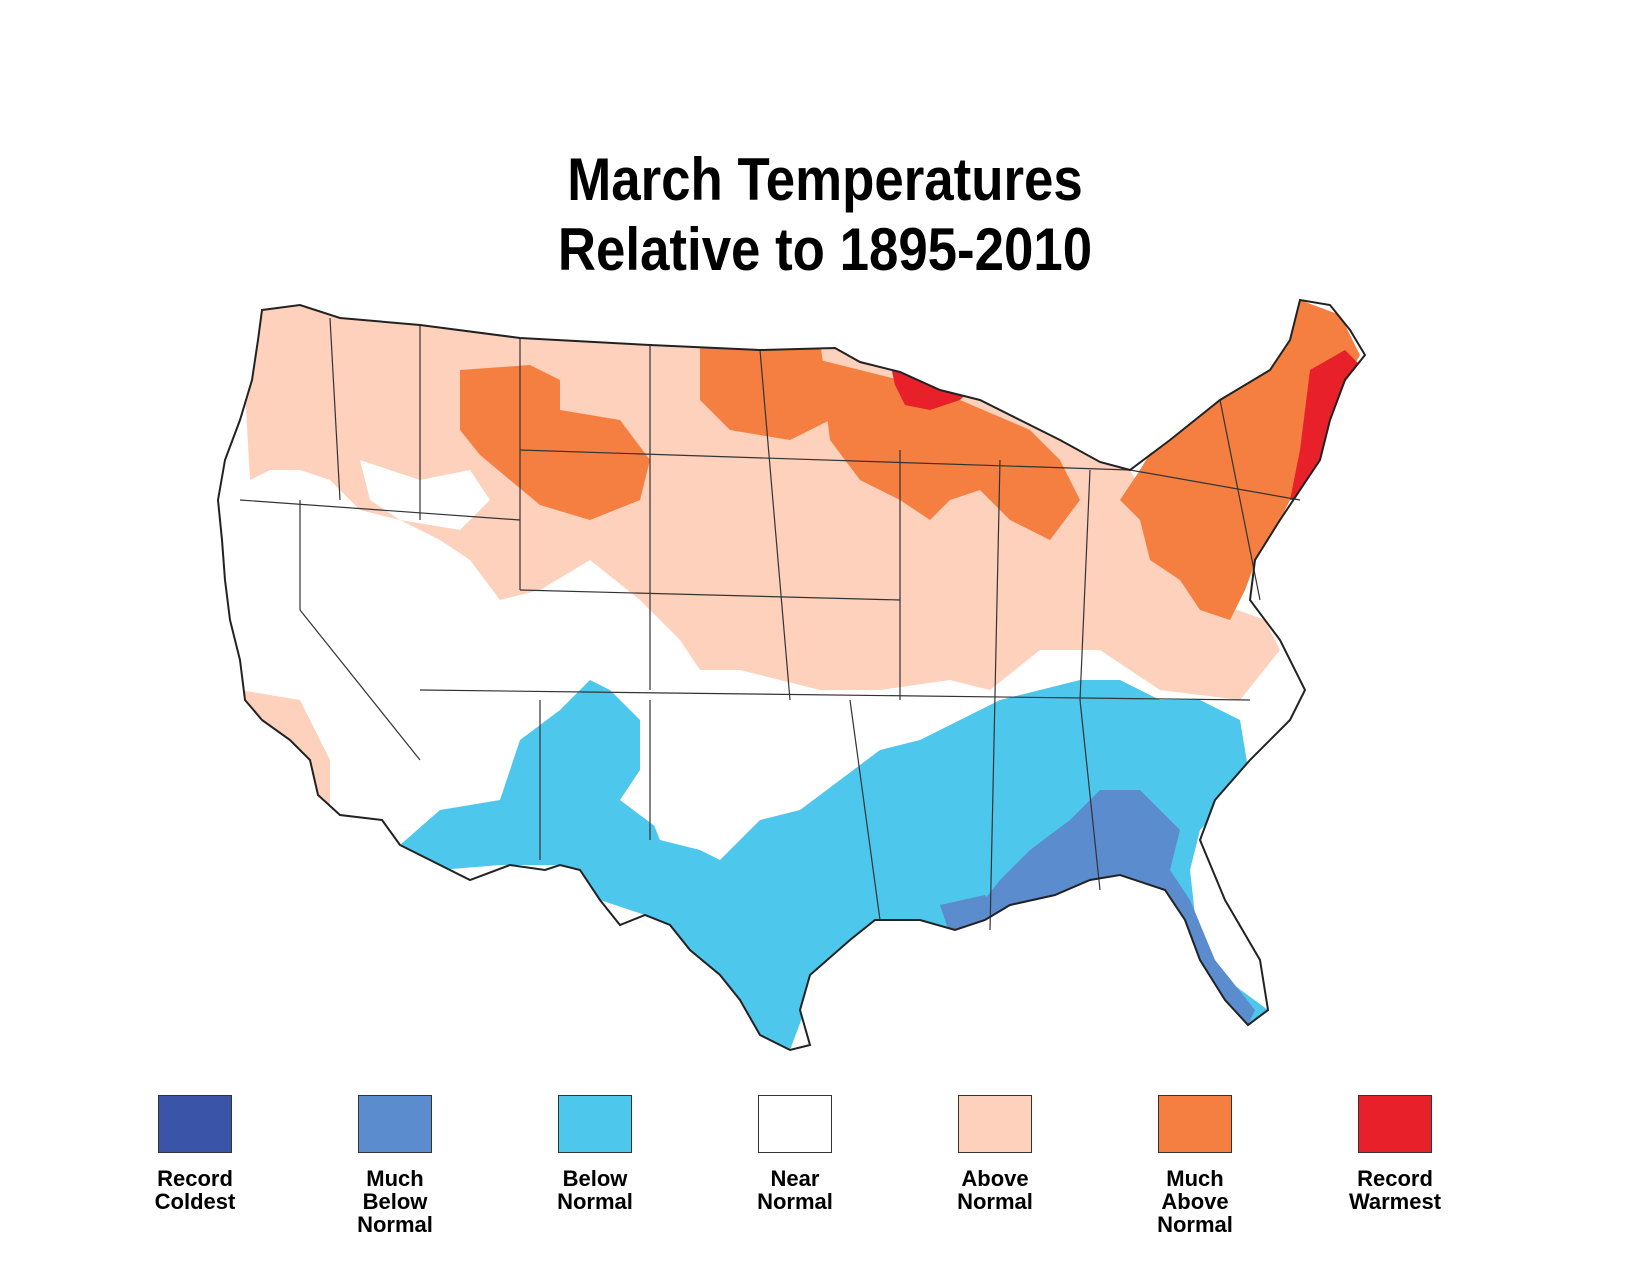 Image resolution: width=1650 pixels, height=1275 pixels. Describe the element at coordinates (685, 790) in the screenshot. I see `near-normal-new-mexico-pocket` at that location.